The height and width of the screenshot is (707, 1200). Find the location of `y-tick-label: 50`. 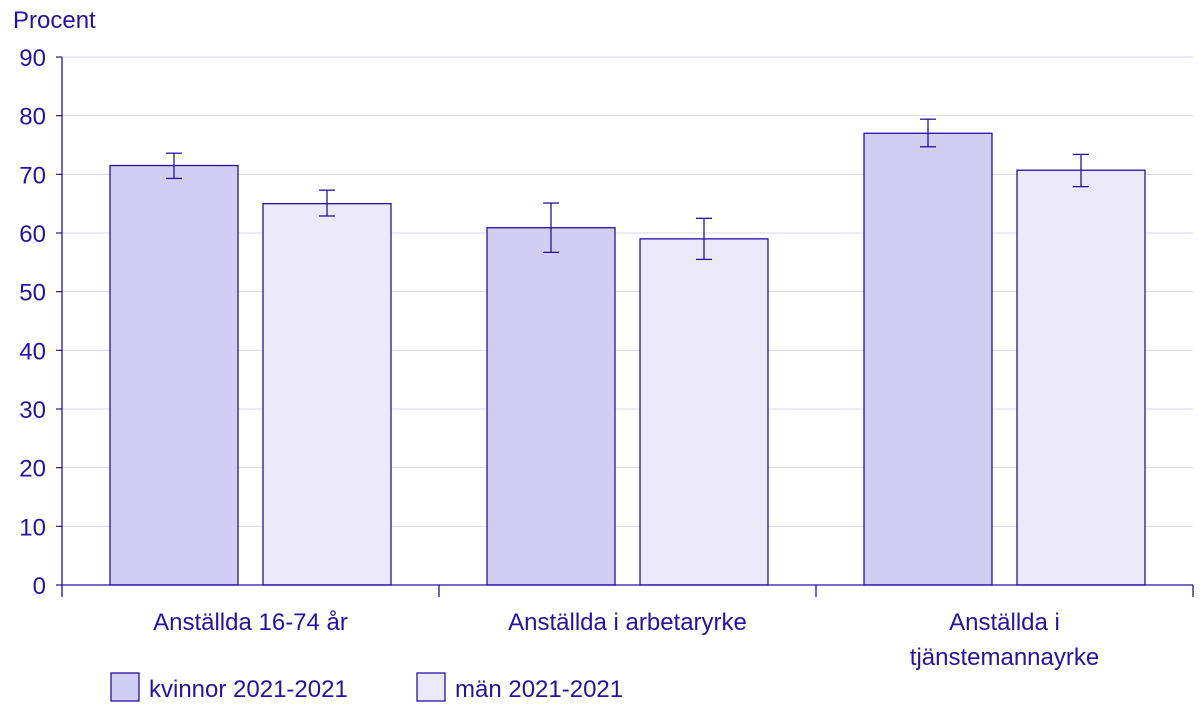

y-tick-label: 50 is located at coordinates (32, 293).